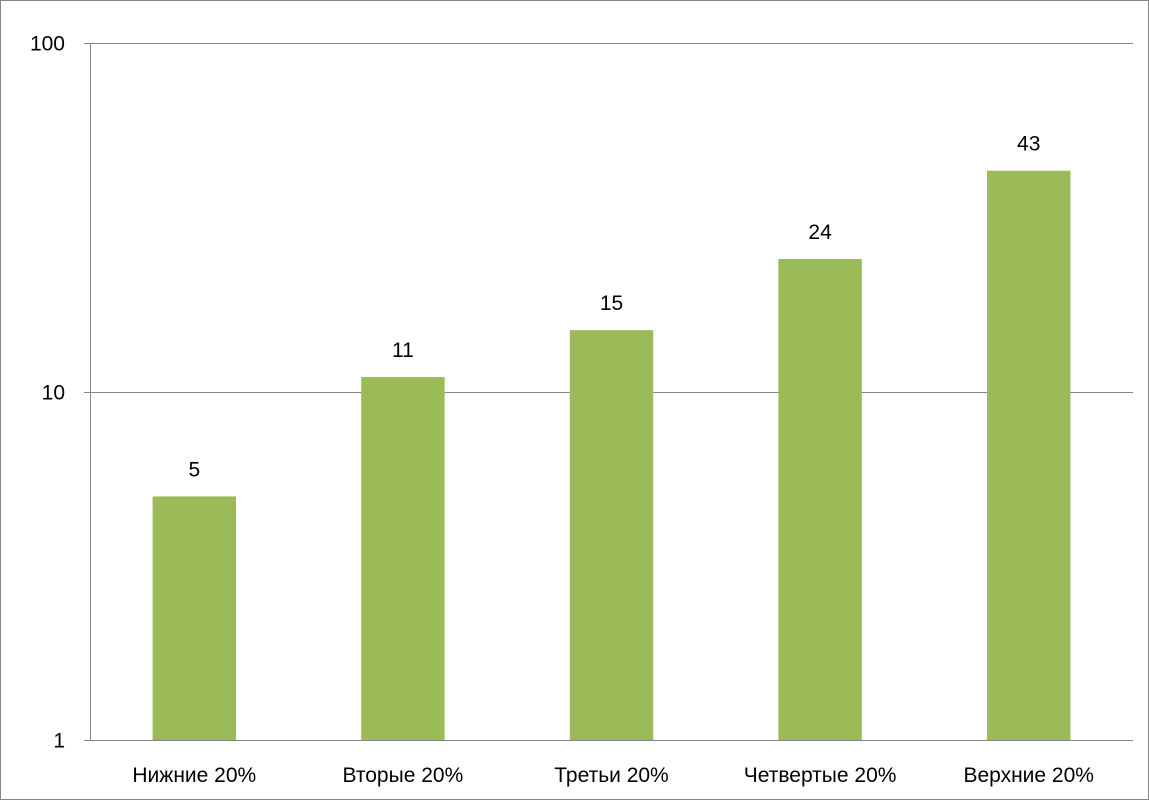 Image resolution: width=1149 pixels, height=800 pixels. I want to click on y-tick-label: 100, so click(47, 44).